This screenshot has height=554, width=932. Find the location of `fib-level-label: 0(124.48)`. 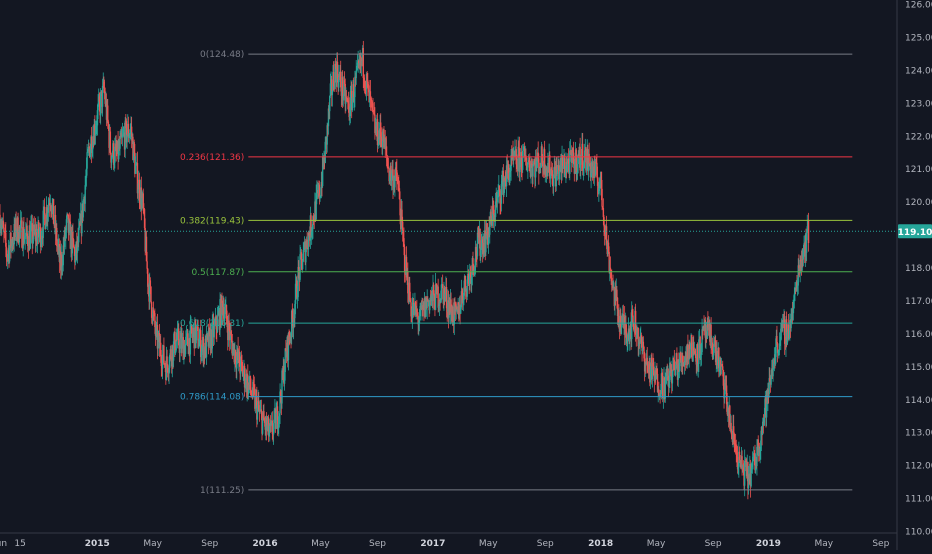

fib-level-label: 0(124.48) is located at coordinates (222, 55).